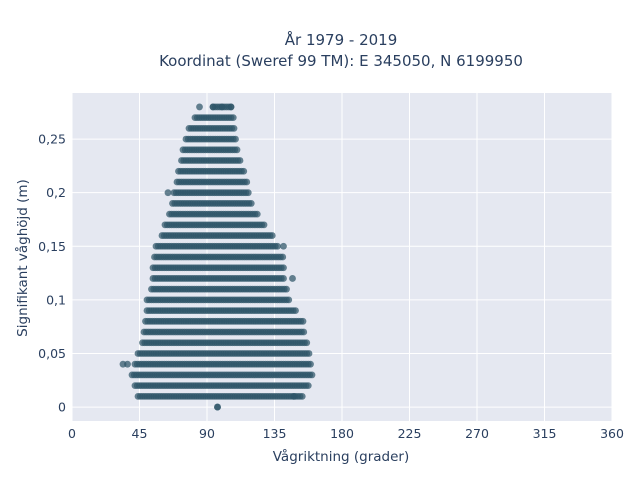 The width and height of the screenshot is (640, 484). What do you see at coordinates (410, 433) in the screenshot?
I see `x-tick-label: 225` at bounding box center [410, 433].